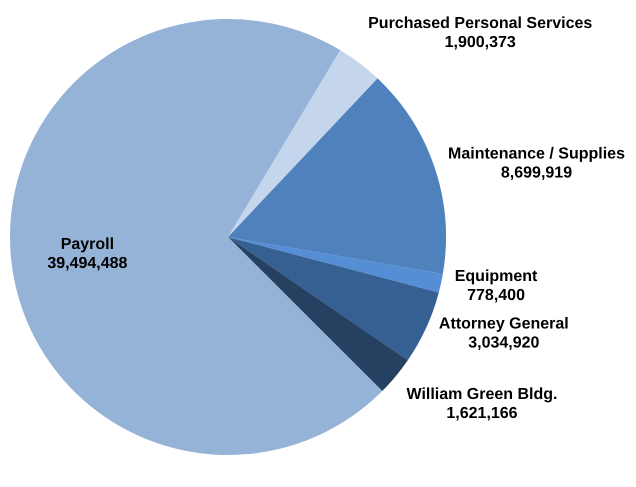 The width and height of the screenshot is (636, 487). I want to click on data-label: 1,621,166, so click(482, 413).